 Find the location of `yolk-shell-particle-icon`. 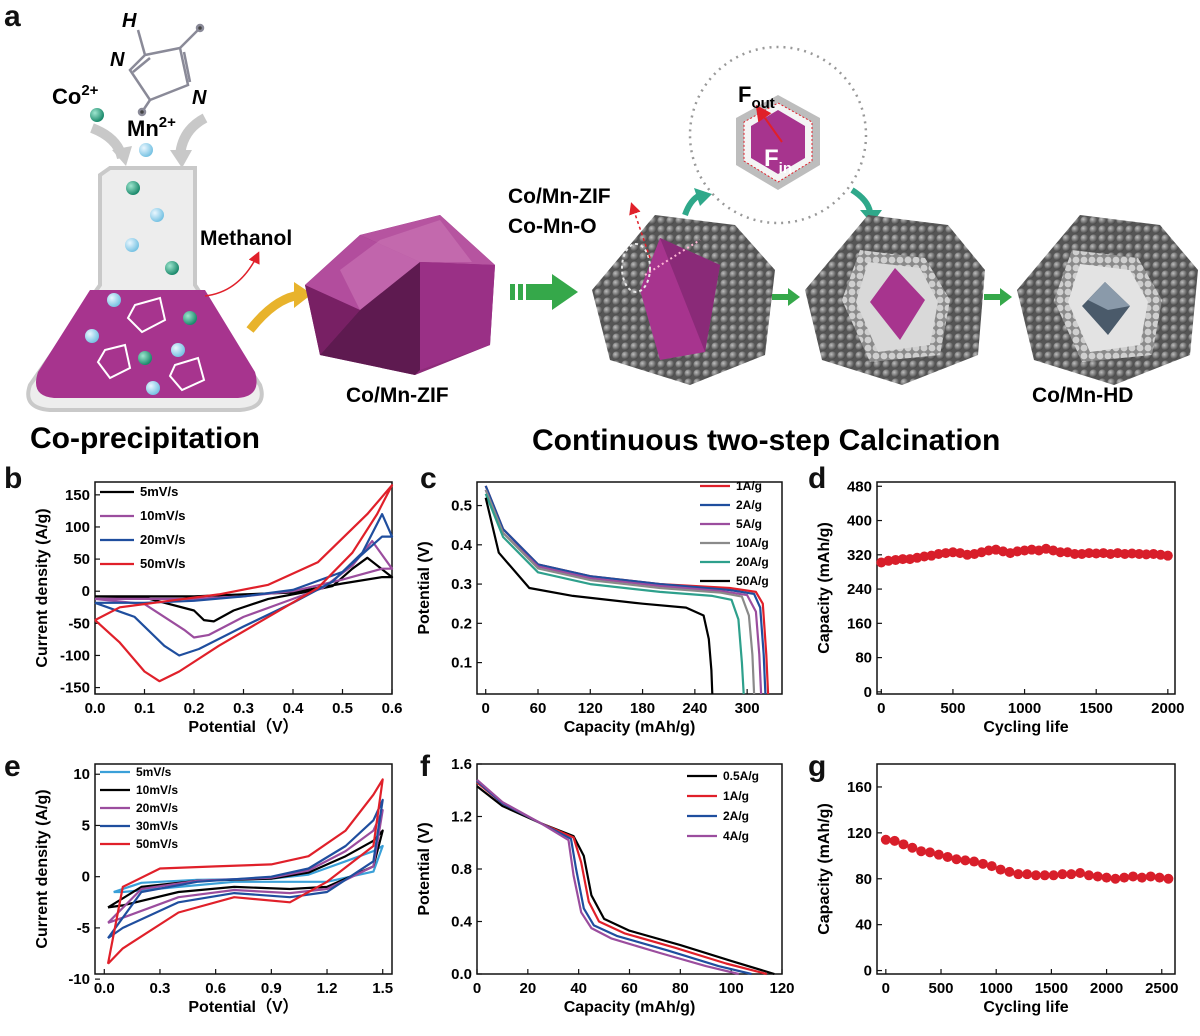

yolk-shell-particle-icon is located at coordinates (895, 300).